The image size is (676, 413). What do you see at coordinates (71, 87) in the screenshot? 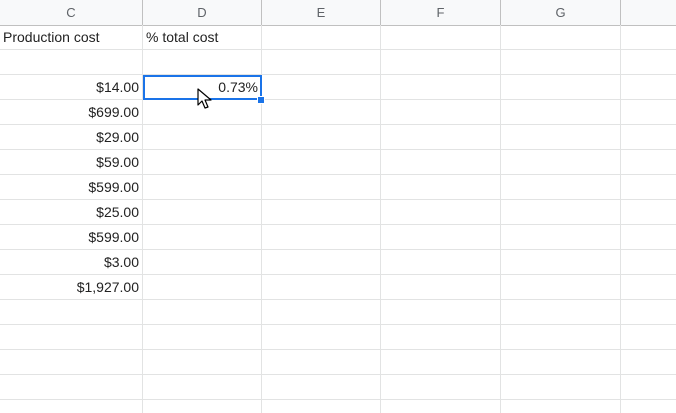
I see `cell-c: $14.00` at bounding box center [71, 87].